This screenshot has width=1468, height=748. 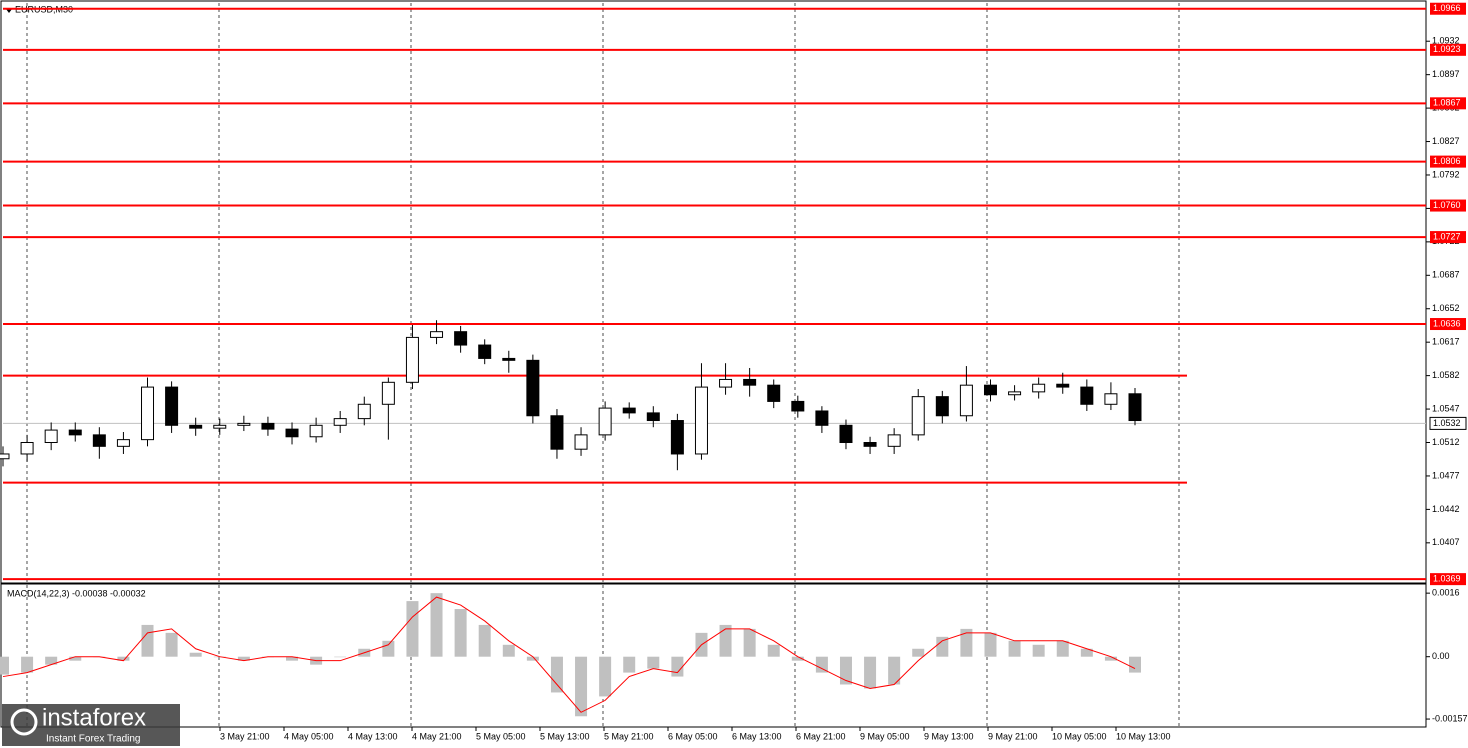 What do you see at coordinates (1446, 475) in the screenshot?
I see `y-tick-label: 1.0477` at bounding box center [1446, 475].